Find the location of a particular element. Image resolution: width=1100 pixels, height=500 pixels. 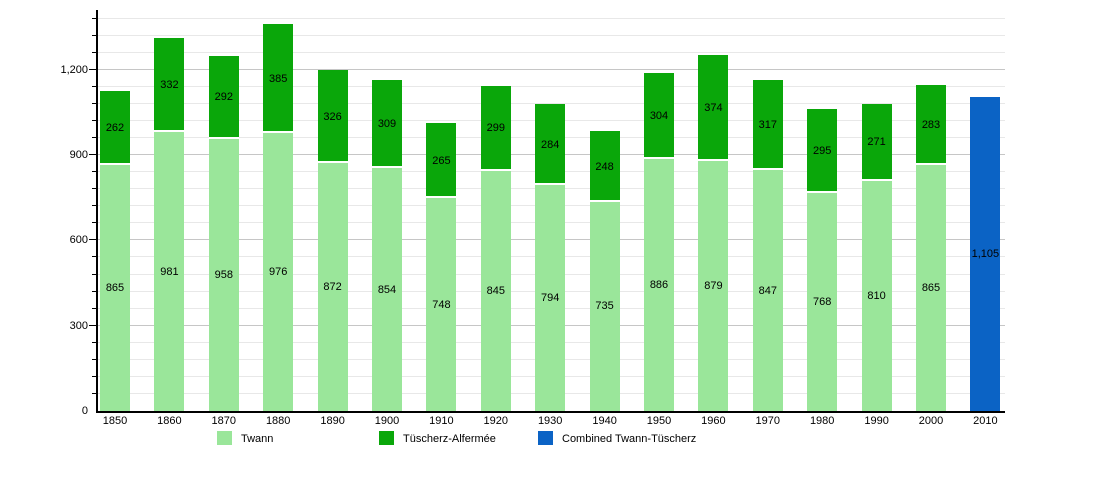

bar-value-label: 872 is located at coordinates (332, 287).